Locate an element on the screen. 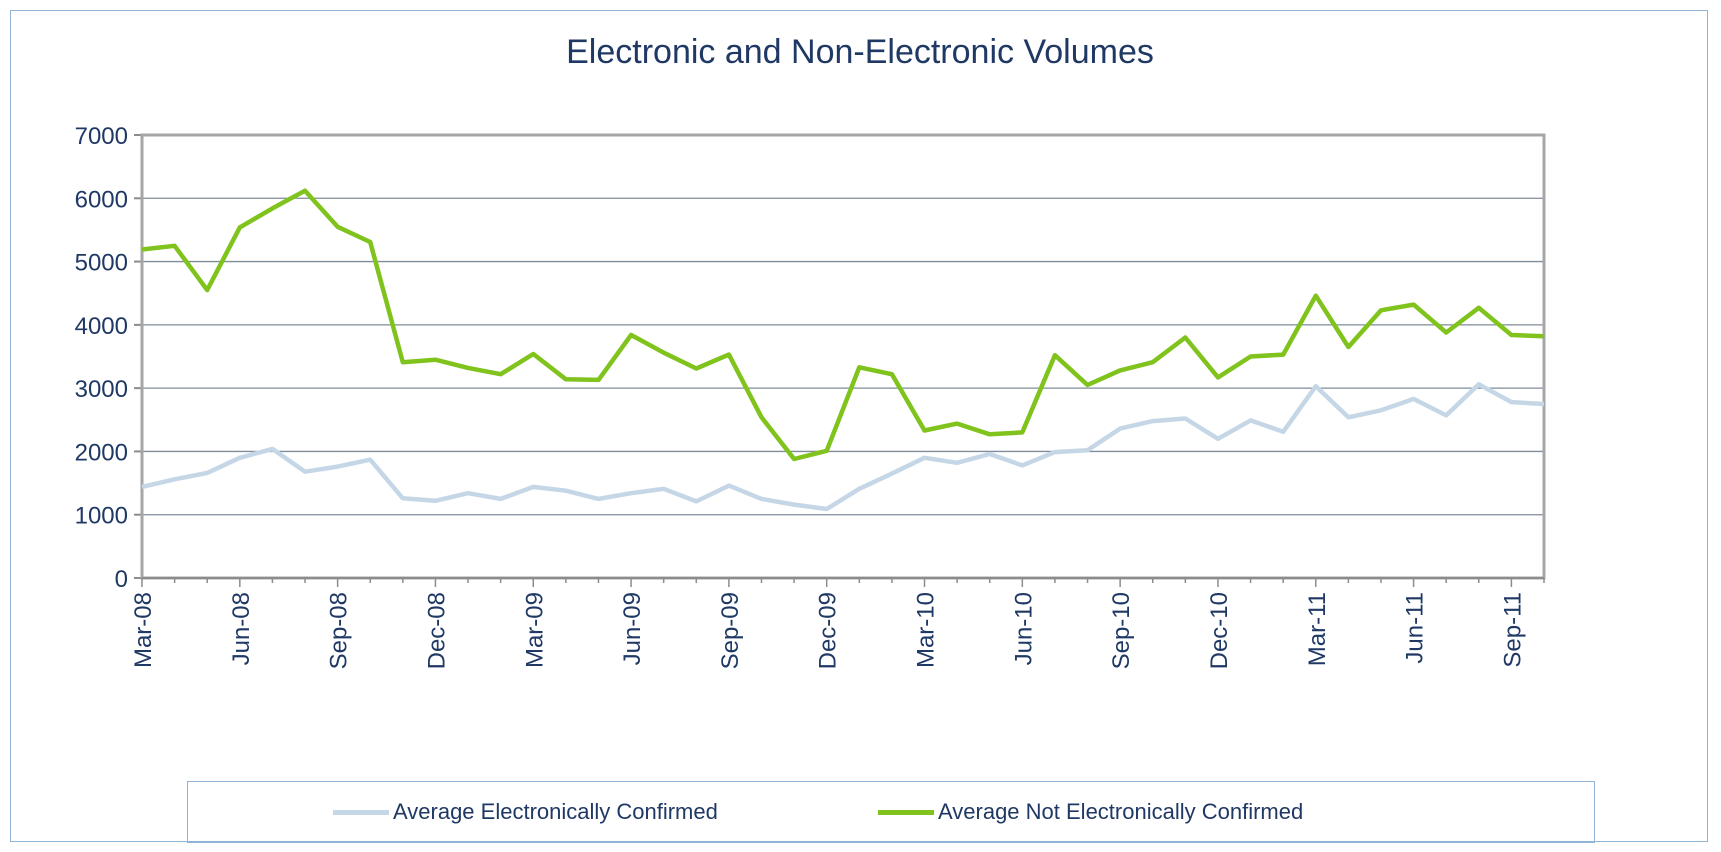  x-tick-label: Dec-10 is located at coordinates (1219, 630).